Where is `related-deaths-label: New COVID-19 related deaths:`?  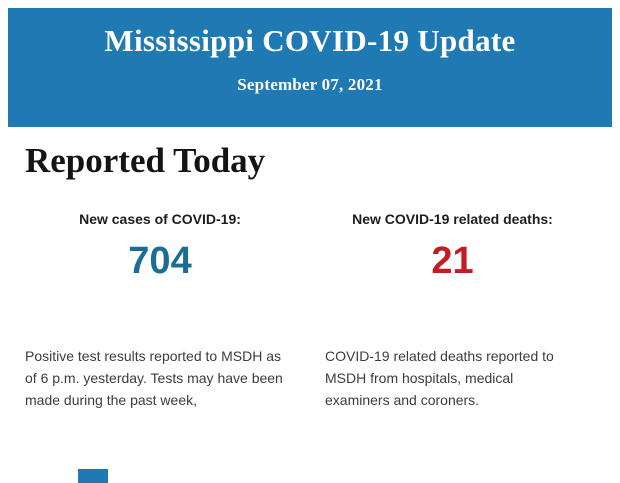
related-deaths-label: New COVID-19 related deaths: is located at coordinates (452, 219).